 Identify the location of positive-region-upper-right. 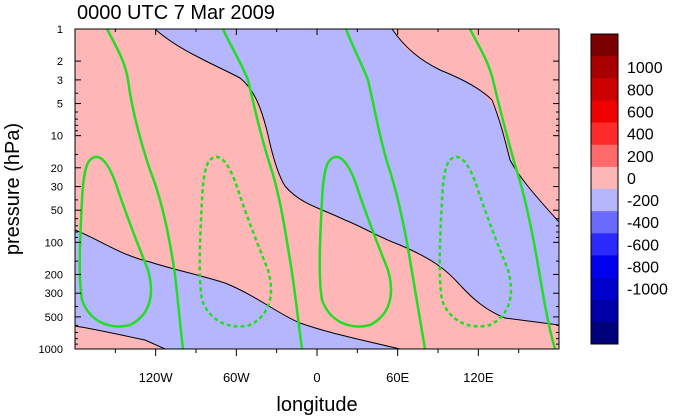
(475, 125).